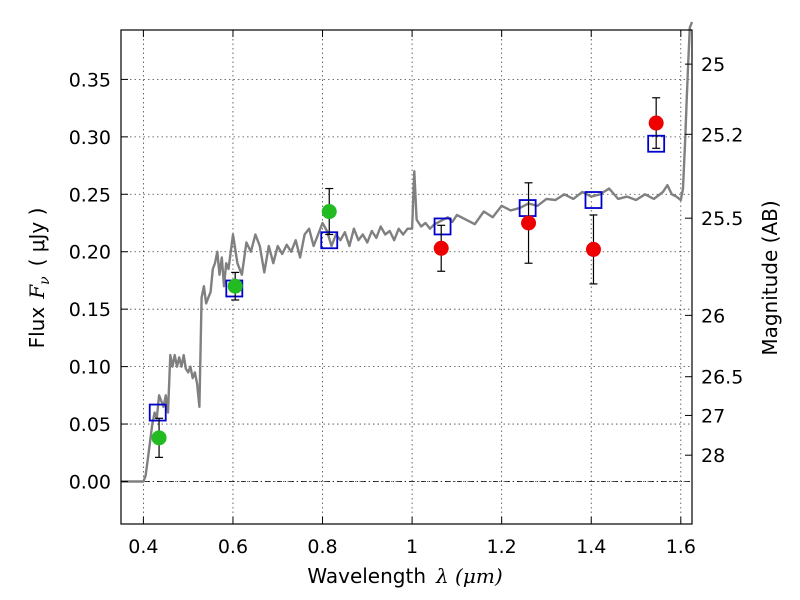 The width and height of the screenshot is (800, 600). Describe the element at coordinates (90, 80) in the screenshot. I see `y-tick-label: 0.35` at that location.